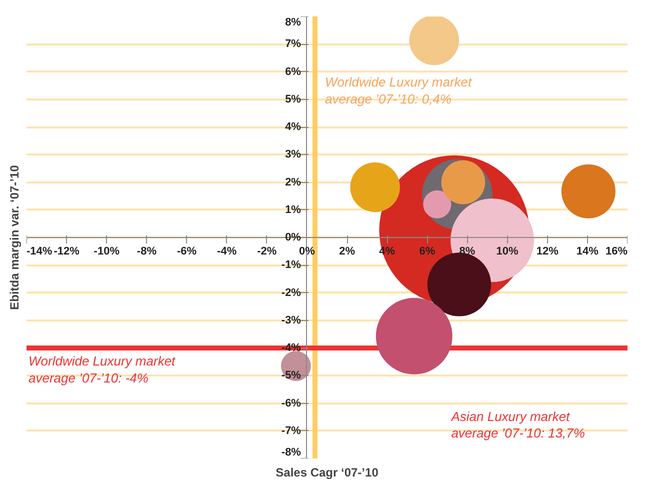 The width and height of the screenshot is (653, 484). I want to click on x-tick-label: 10%, so click(507, 252).